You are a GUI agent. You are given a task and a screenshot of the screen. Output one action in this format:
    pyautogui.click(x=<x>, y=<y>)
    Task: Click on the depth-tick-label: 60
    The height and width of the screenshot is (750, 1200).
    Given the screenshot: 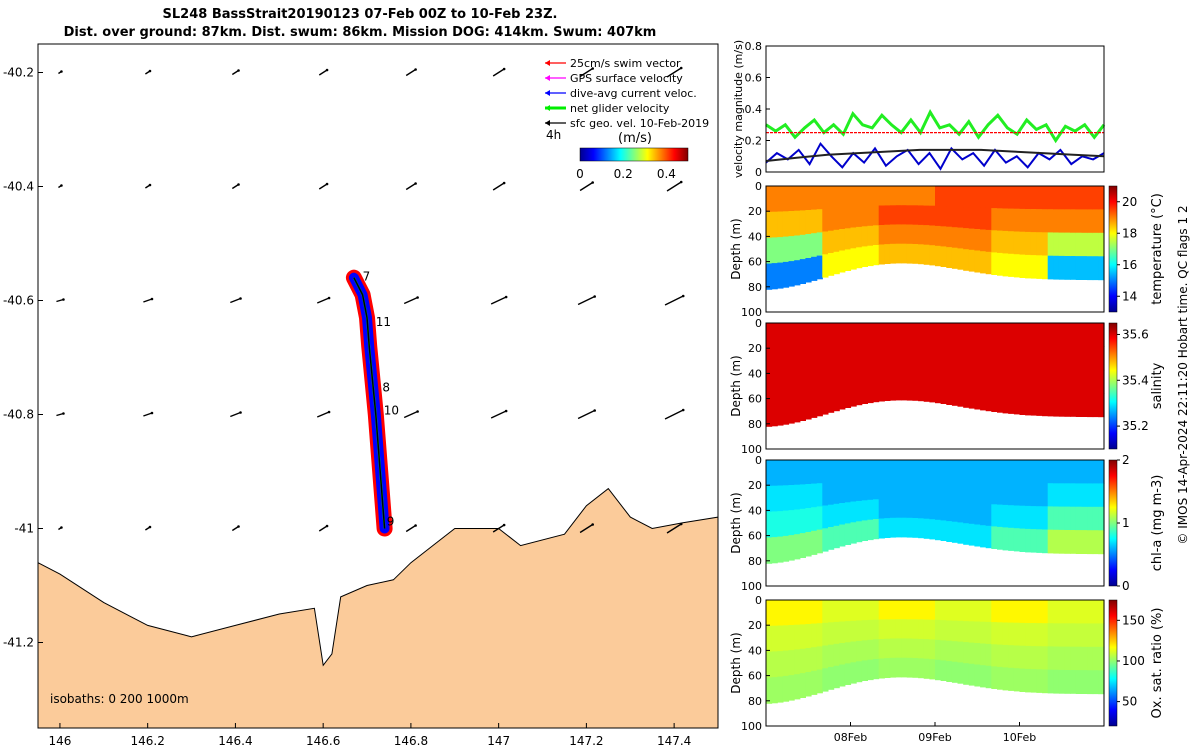 What is the action you would take?
    pyautogui.click(x=755, y=262)
    